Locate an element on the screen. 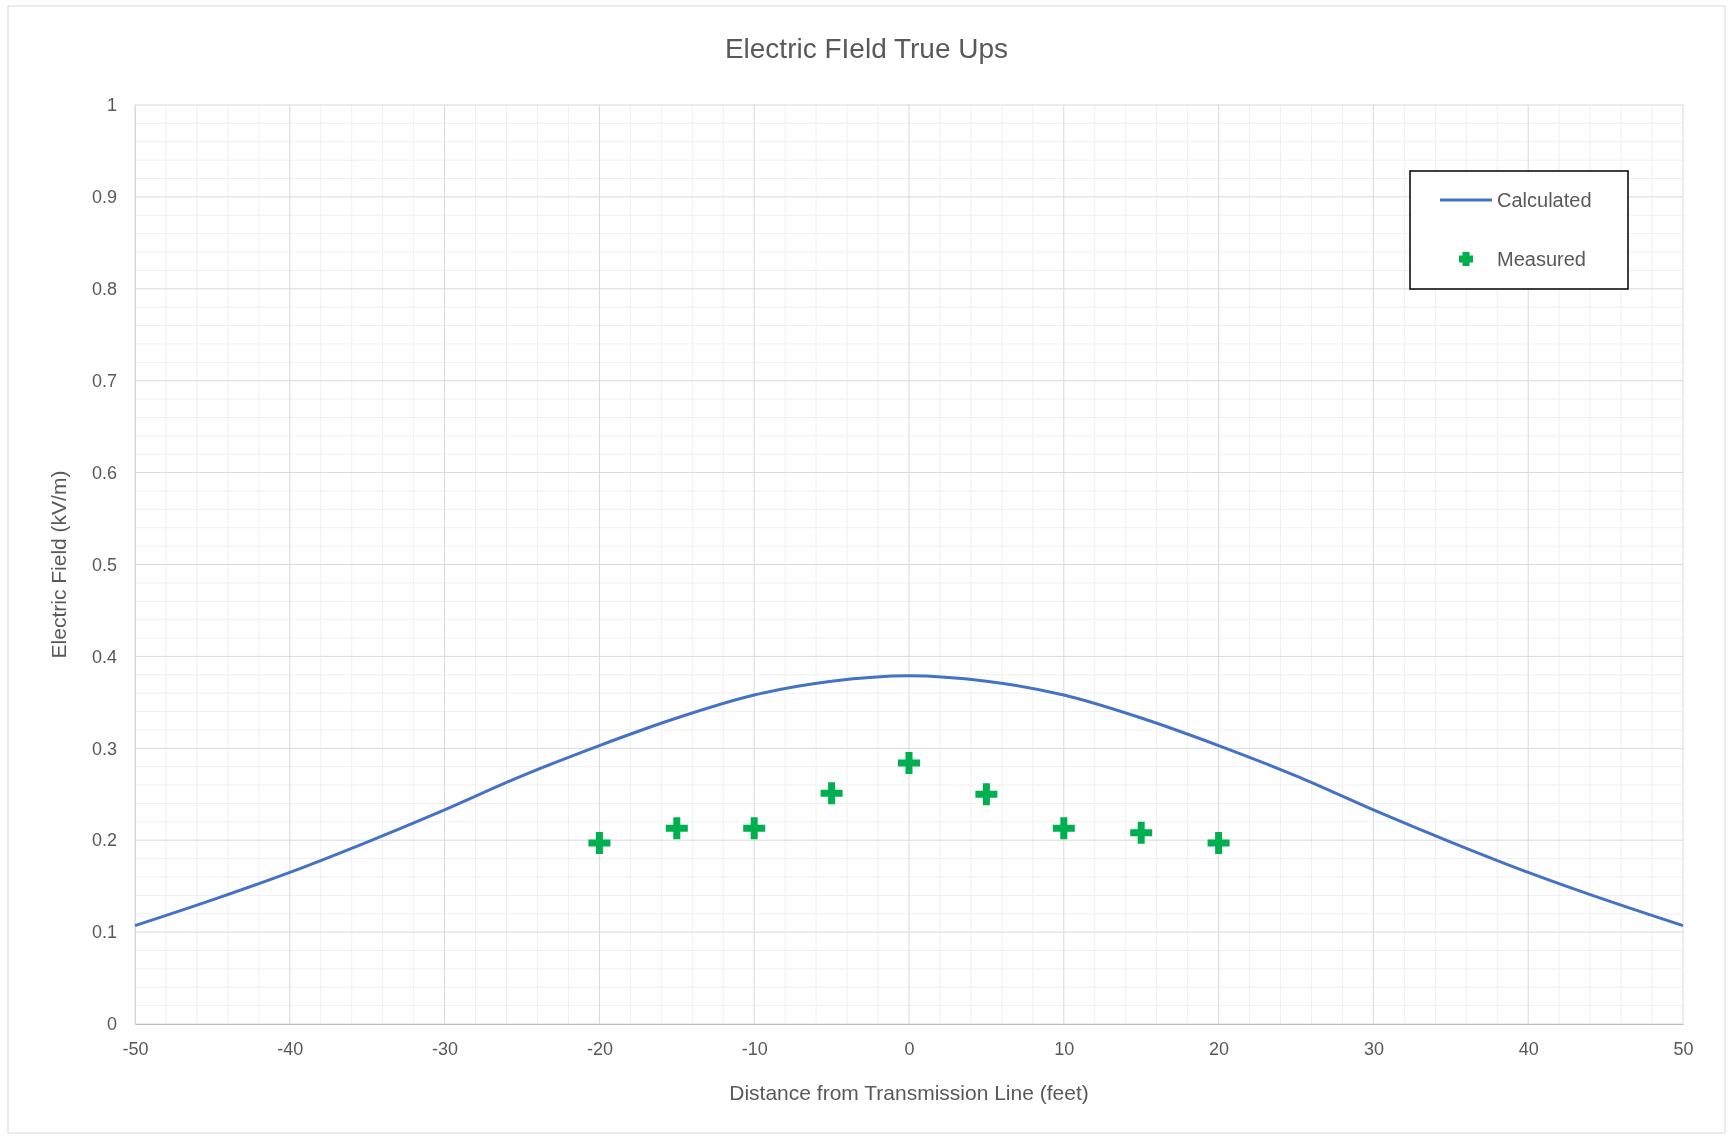 Image resolution: width=1733 pixels, height=1139 pixels. y-tick-label: 0.9 is located at coordinates (104, 197).